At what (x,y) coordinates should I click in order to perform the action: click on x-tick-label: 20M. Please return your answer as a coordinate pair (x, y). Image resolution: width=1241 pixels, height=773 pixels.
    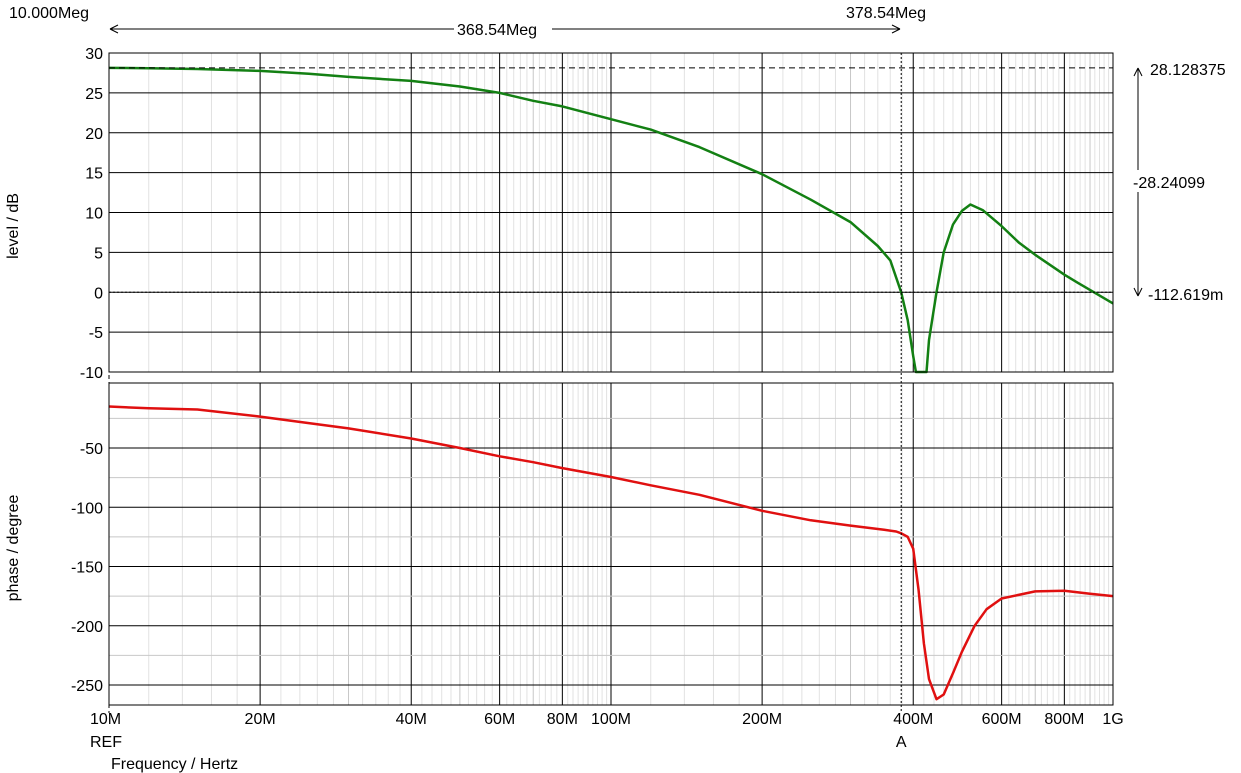
    Looking at the image, I should click on (260, 719).